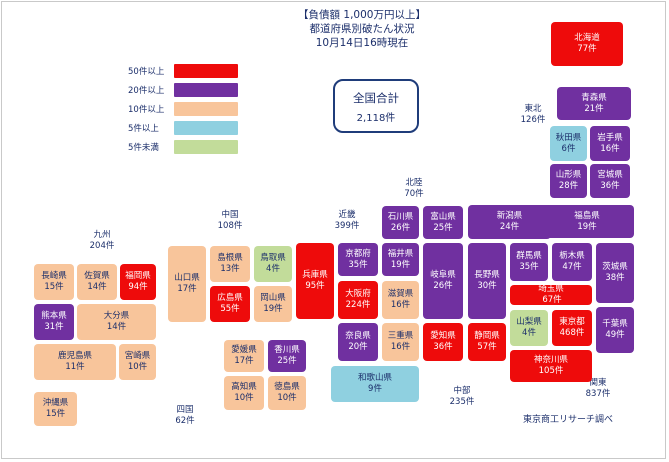 This screenshot has width=669, height=462. What do you see at coordinates (400, 259) in the screenshot?
I see `pref-fukui: 福井県 19件` at bounding box center [400, 259].